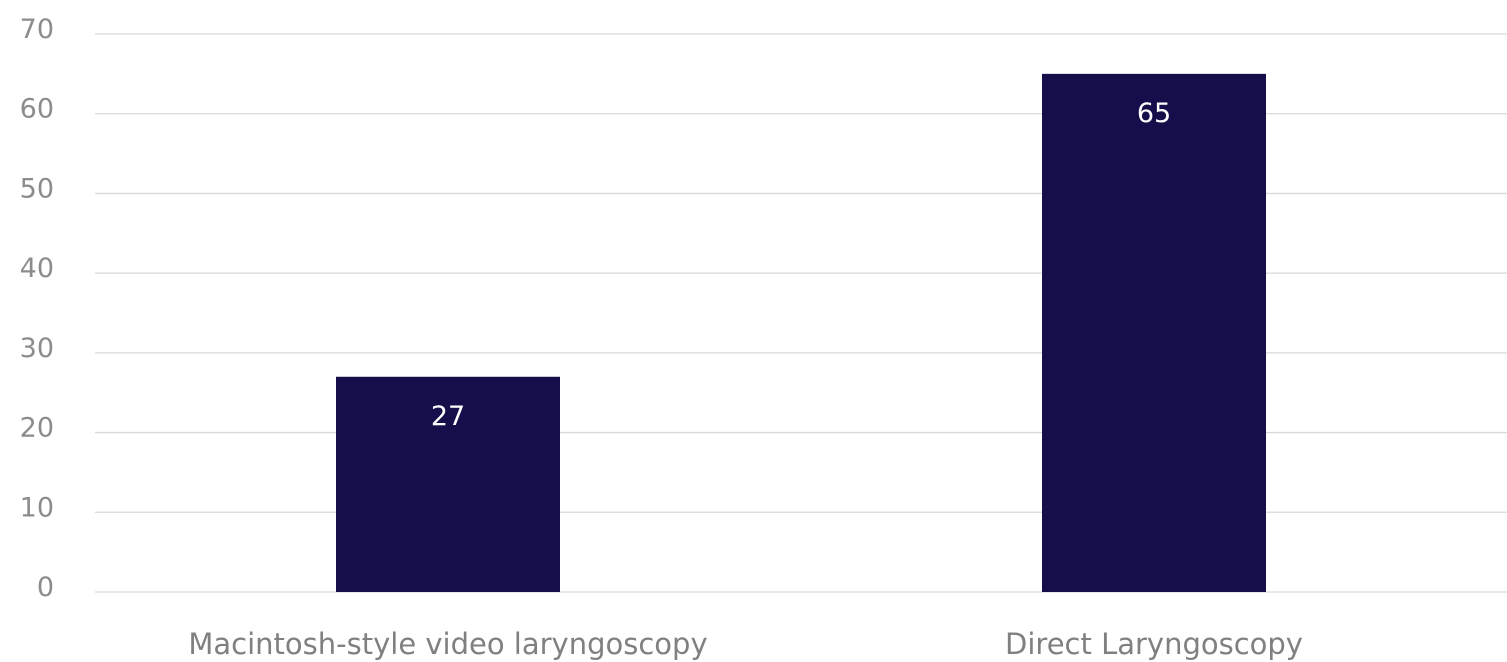  Describe the element at coordinates (448, 416) in the screenshot. I see `data-label-1: 27` at that location.